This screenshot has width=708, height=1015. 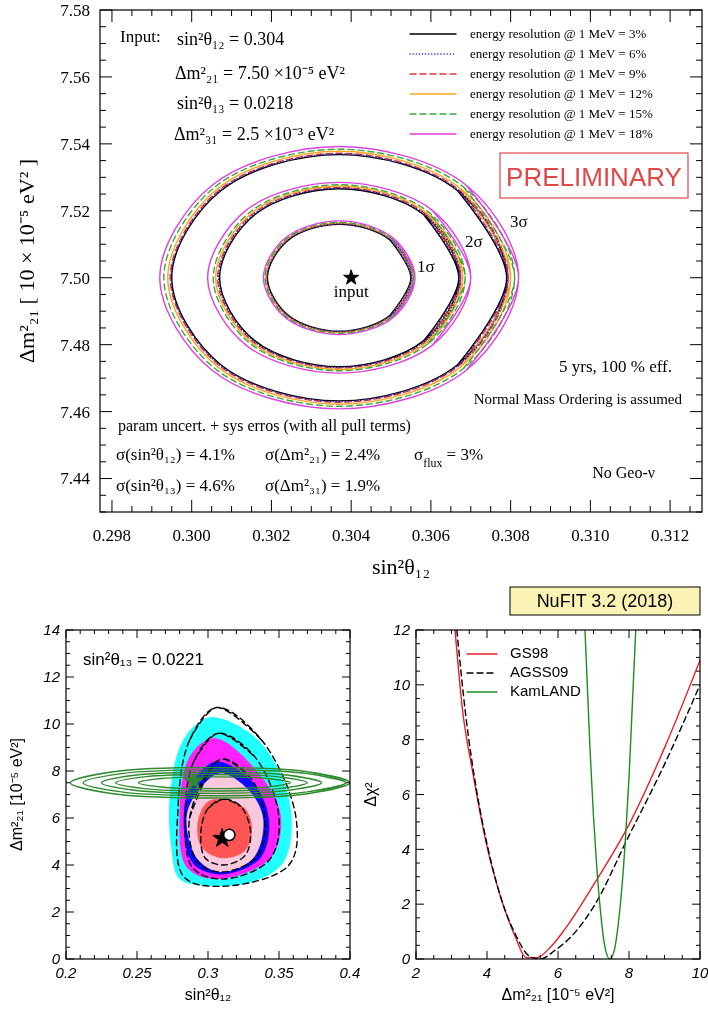 I want to click on x-tick-label: 0.310, so click(x=590, y=535).